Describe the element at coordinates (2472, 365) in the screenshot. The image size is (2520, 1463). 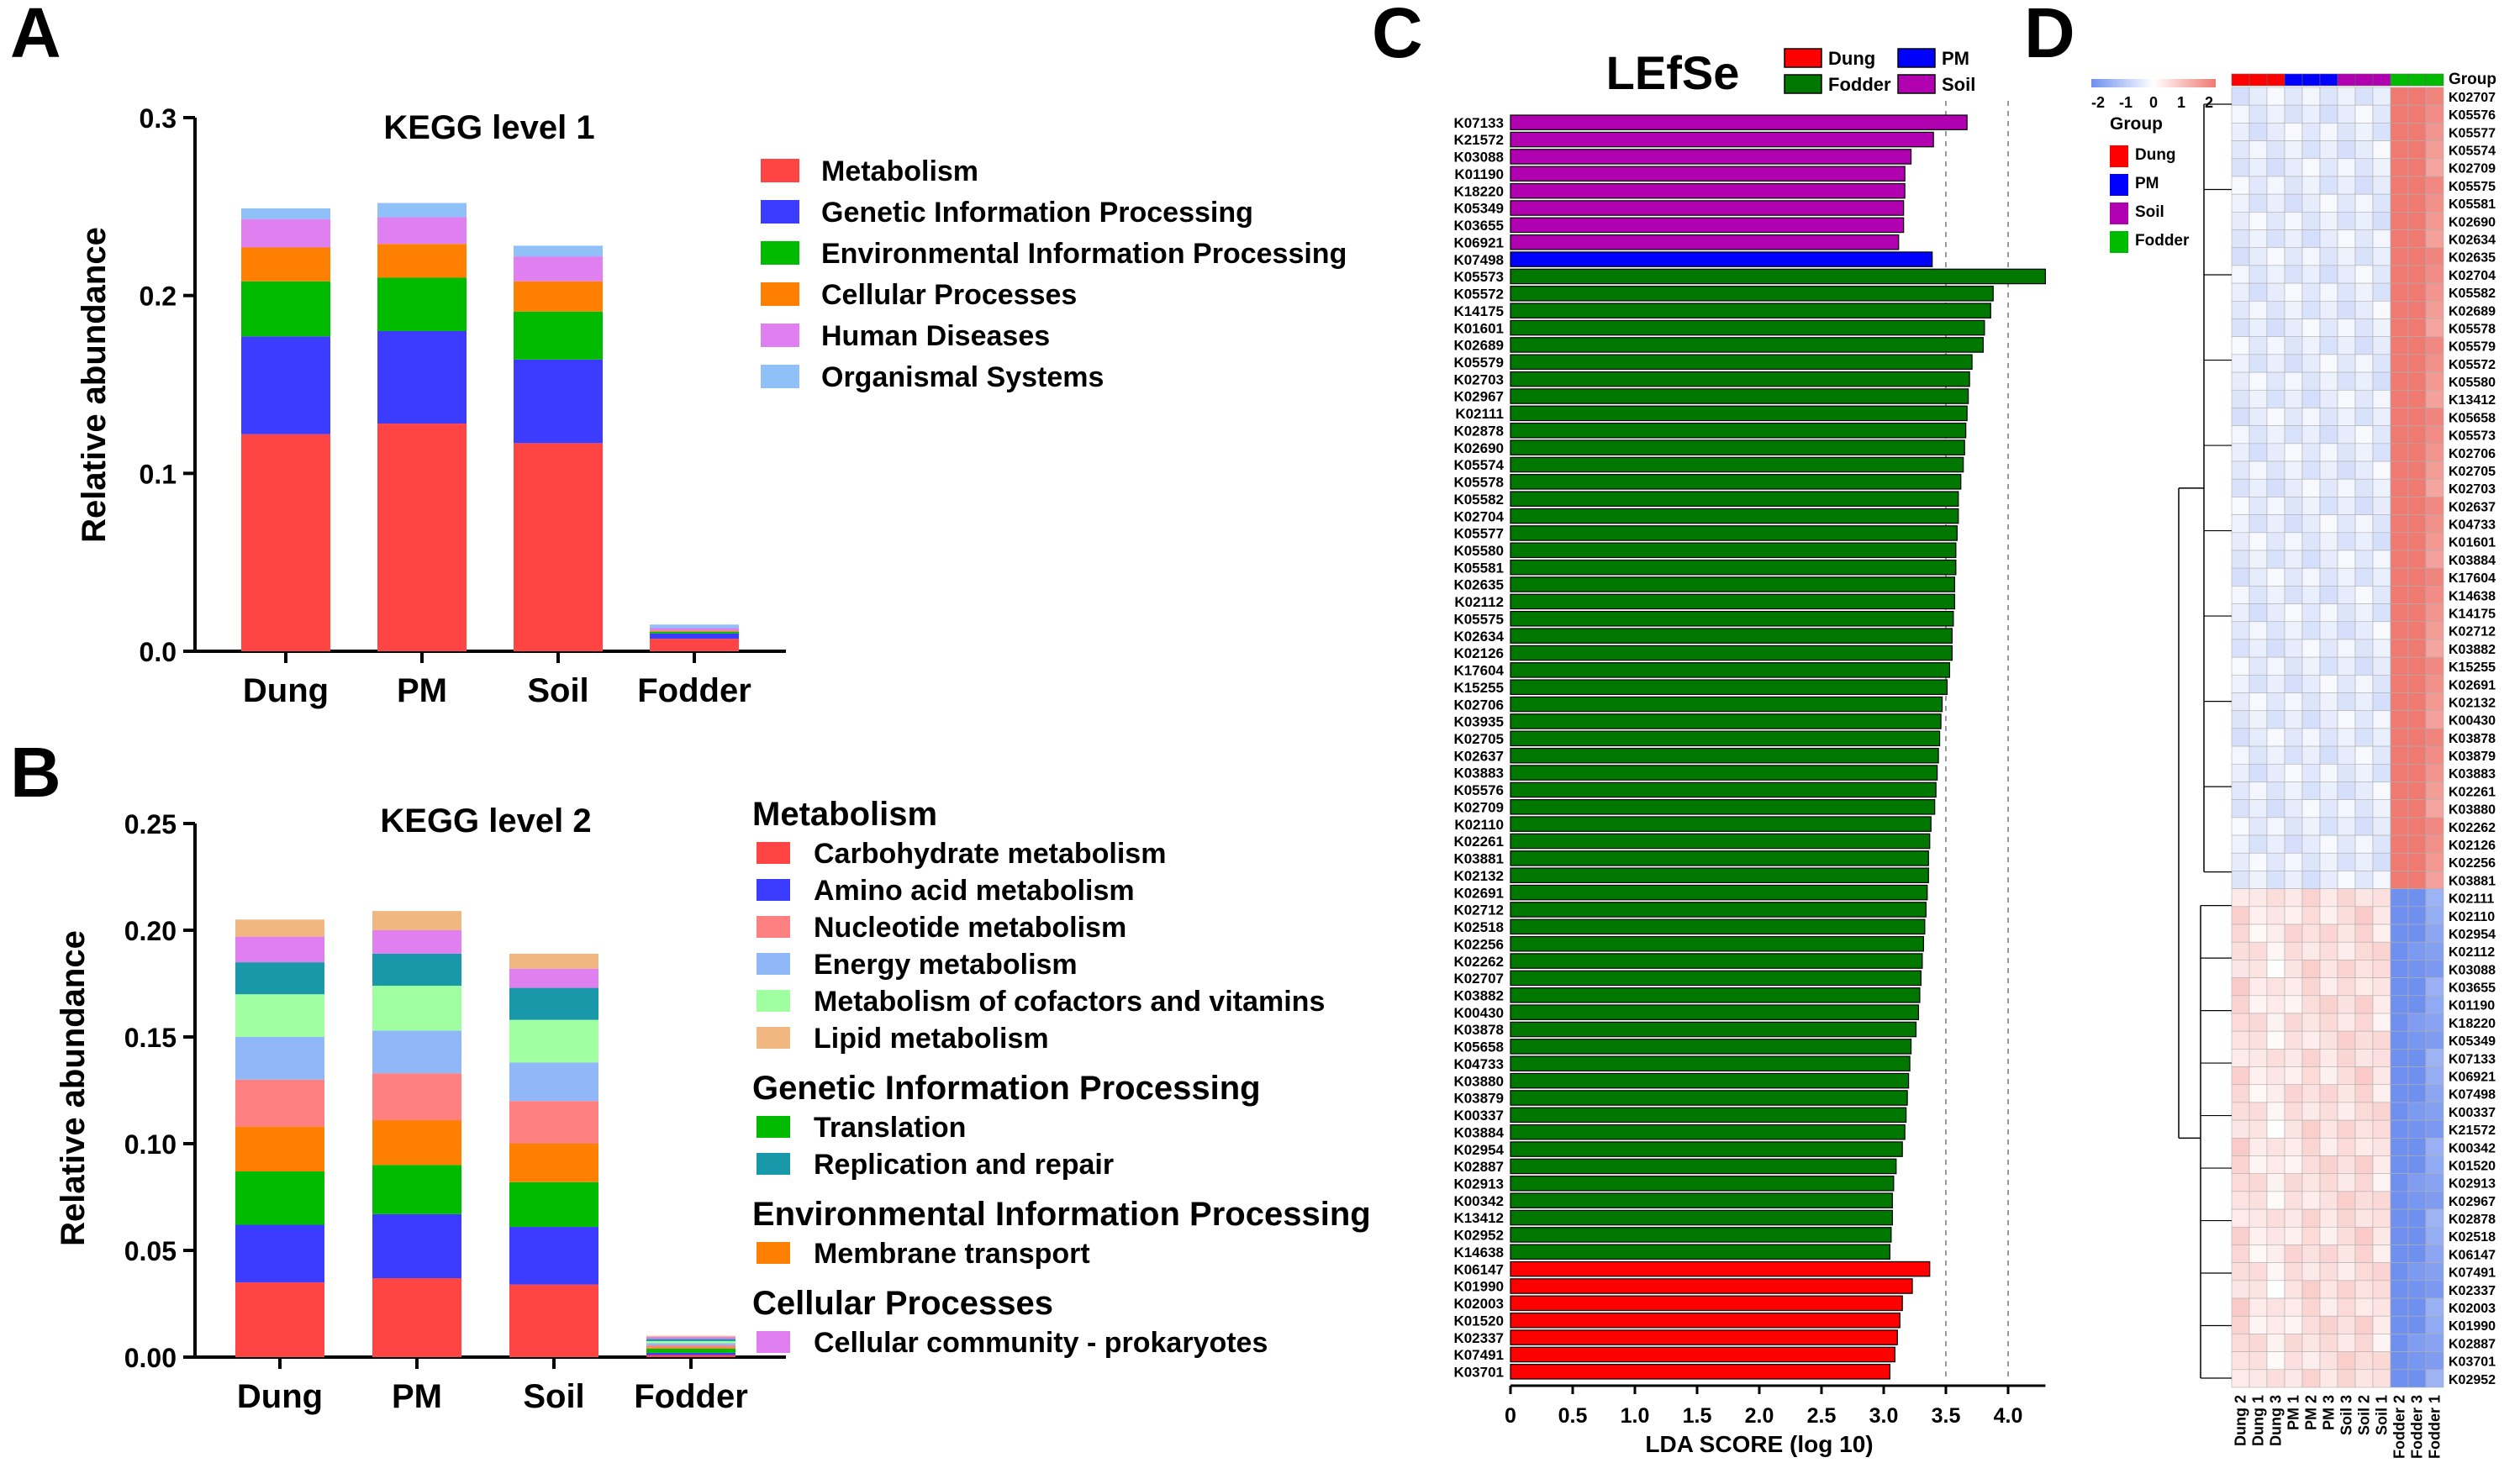
I see `row-label: K05572` at that location.